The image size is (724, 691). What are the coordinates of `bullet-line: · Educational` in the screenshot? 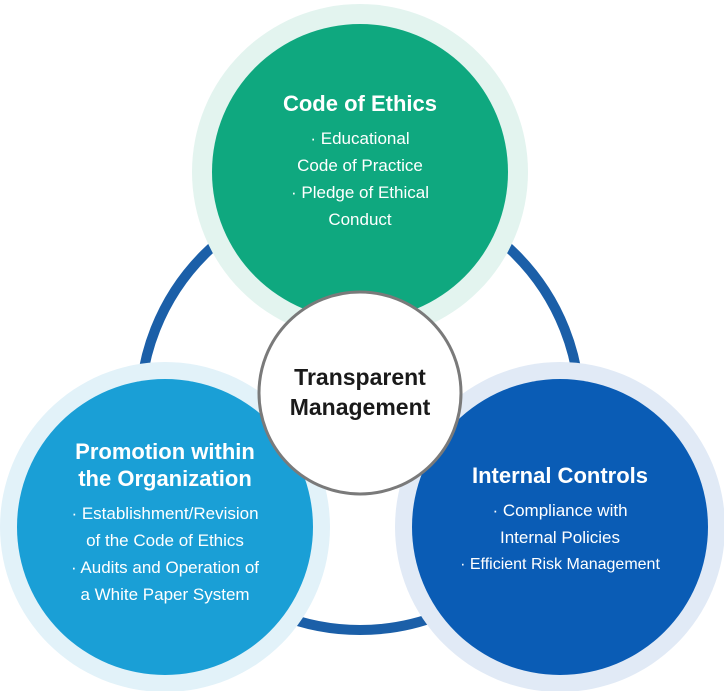 It's located at (360, 138).